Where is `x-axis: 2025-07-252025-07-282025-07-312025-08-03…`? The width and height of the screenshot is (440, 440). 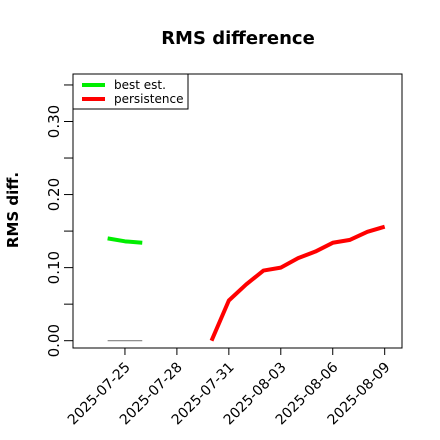 x-axis: 2025-07-252025-07-282025-07-312025-08-03… is located at coordinates (229, 388).